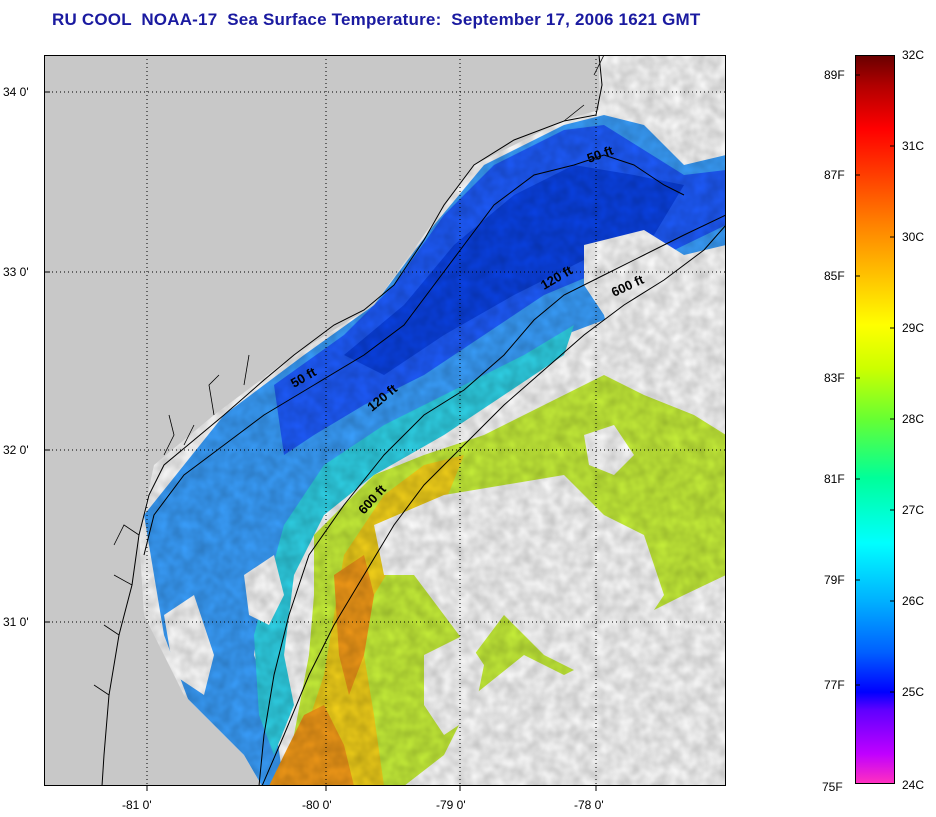 Image resolution: width=936 pixels, height=817 pixels. I want to click on colorbar-f-85: 85F, so click(834, 276).